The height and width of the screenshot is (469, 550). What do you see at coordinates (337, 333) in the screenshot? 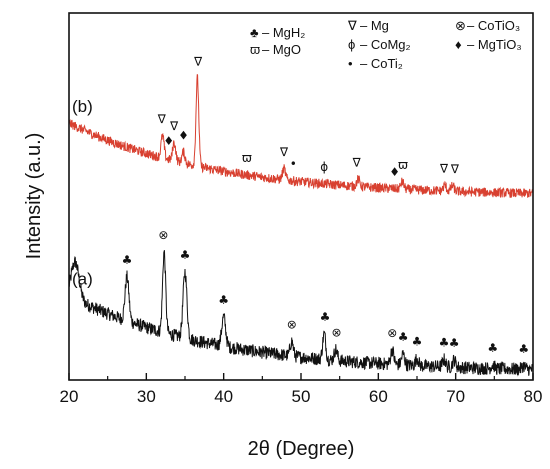
I see `series-a-marker-6: ⊗` at bounding box center [337, 333].